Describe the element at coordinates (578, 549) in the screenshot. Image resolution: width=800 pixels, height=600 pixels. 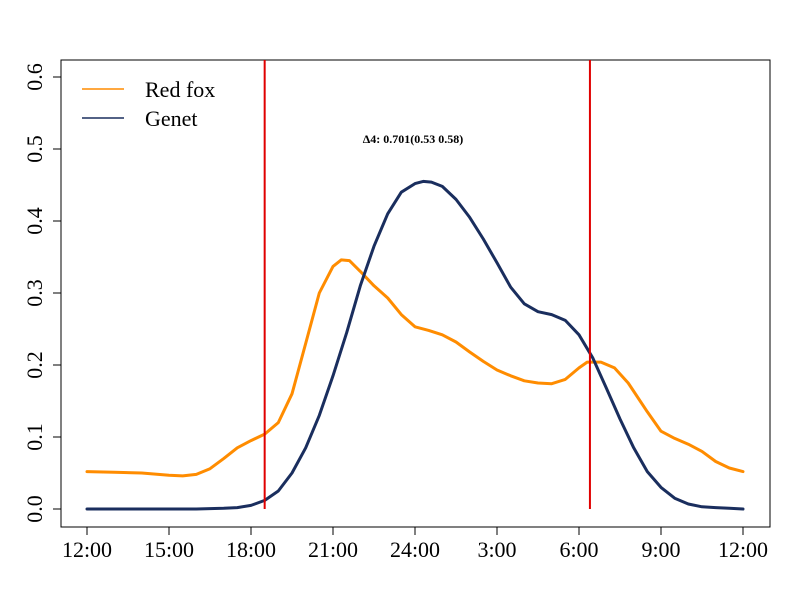
I see `x-tick-label: 6:00` at that location.